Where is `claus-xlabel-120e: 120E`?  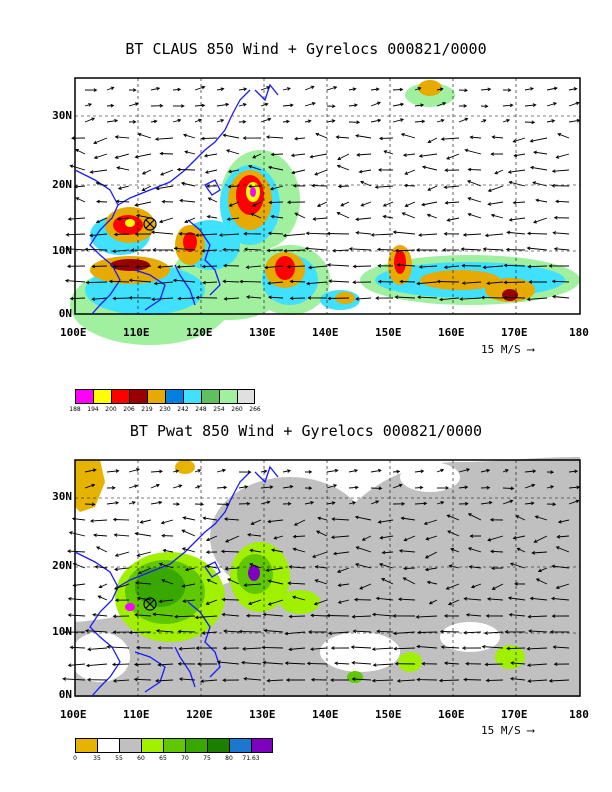
claus-xlabel-120e: 120E is located at coordinates (199, 332).